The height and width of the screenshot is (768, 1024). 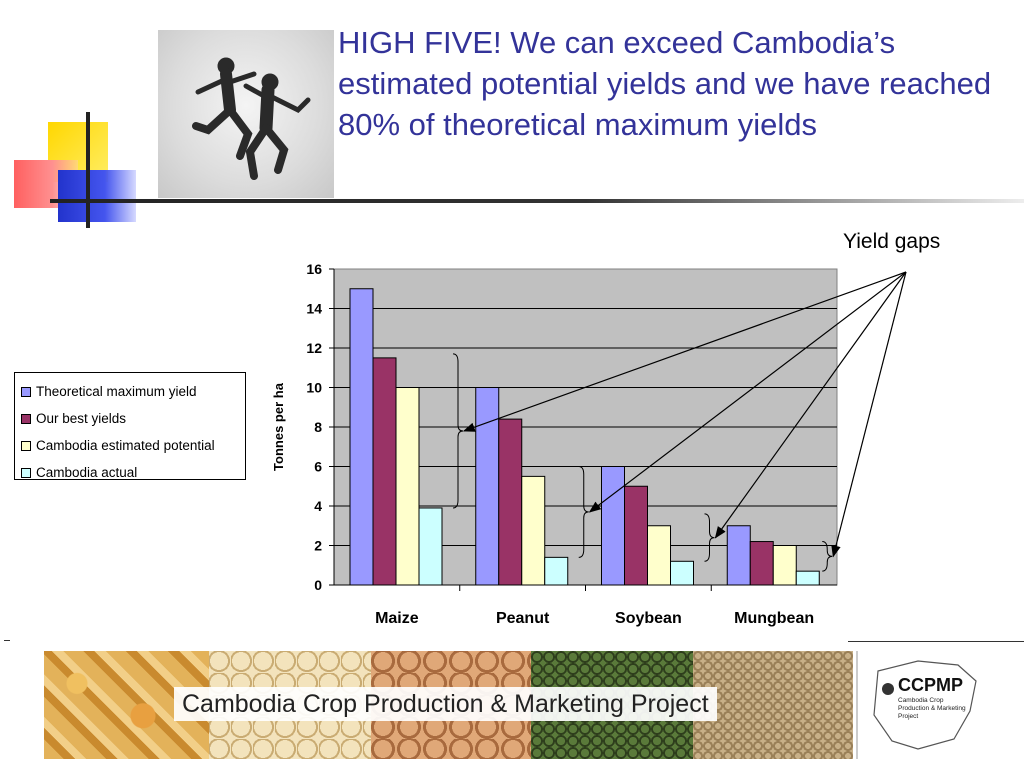 I want to click on y-tick-label: 16, so click(x=314, y=269).